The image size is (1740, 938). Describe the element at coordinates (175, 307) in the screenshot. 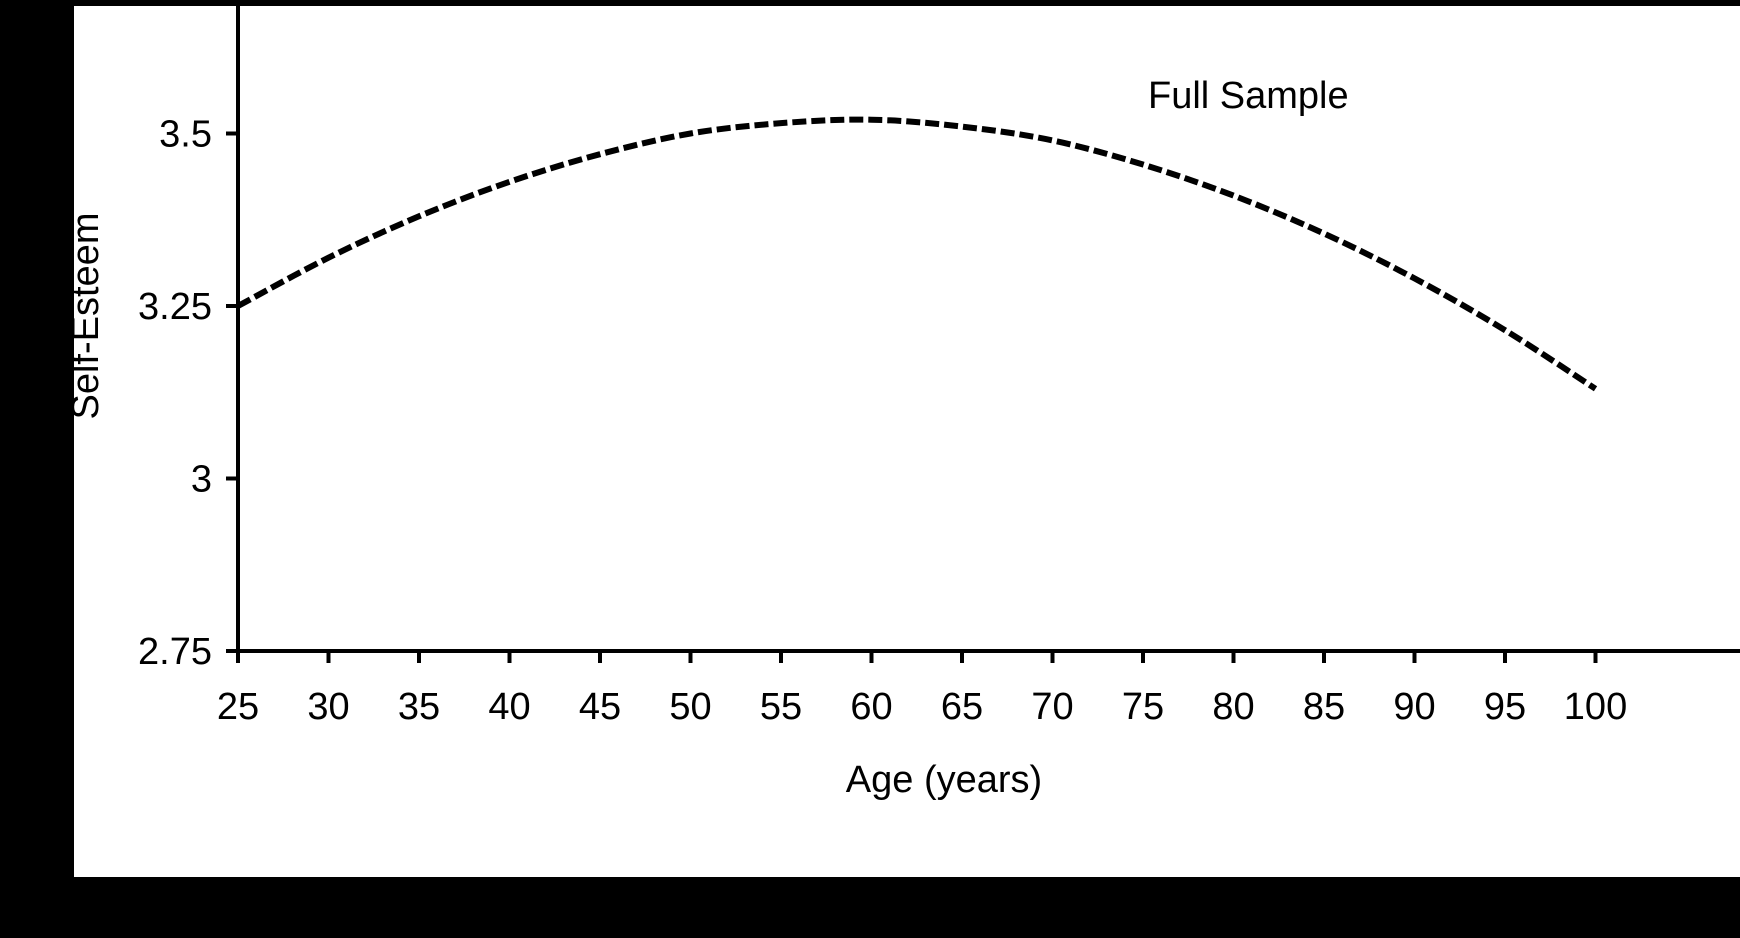

I see `y-tick-label: 3.25` at that location.